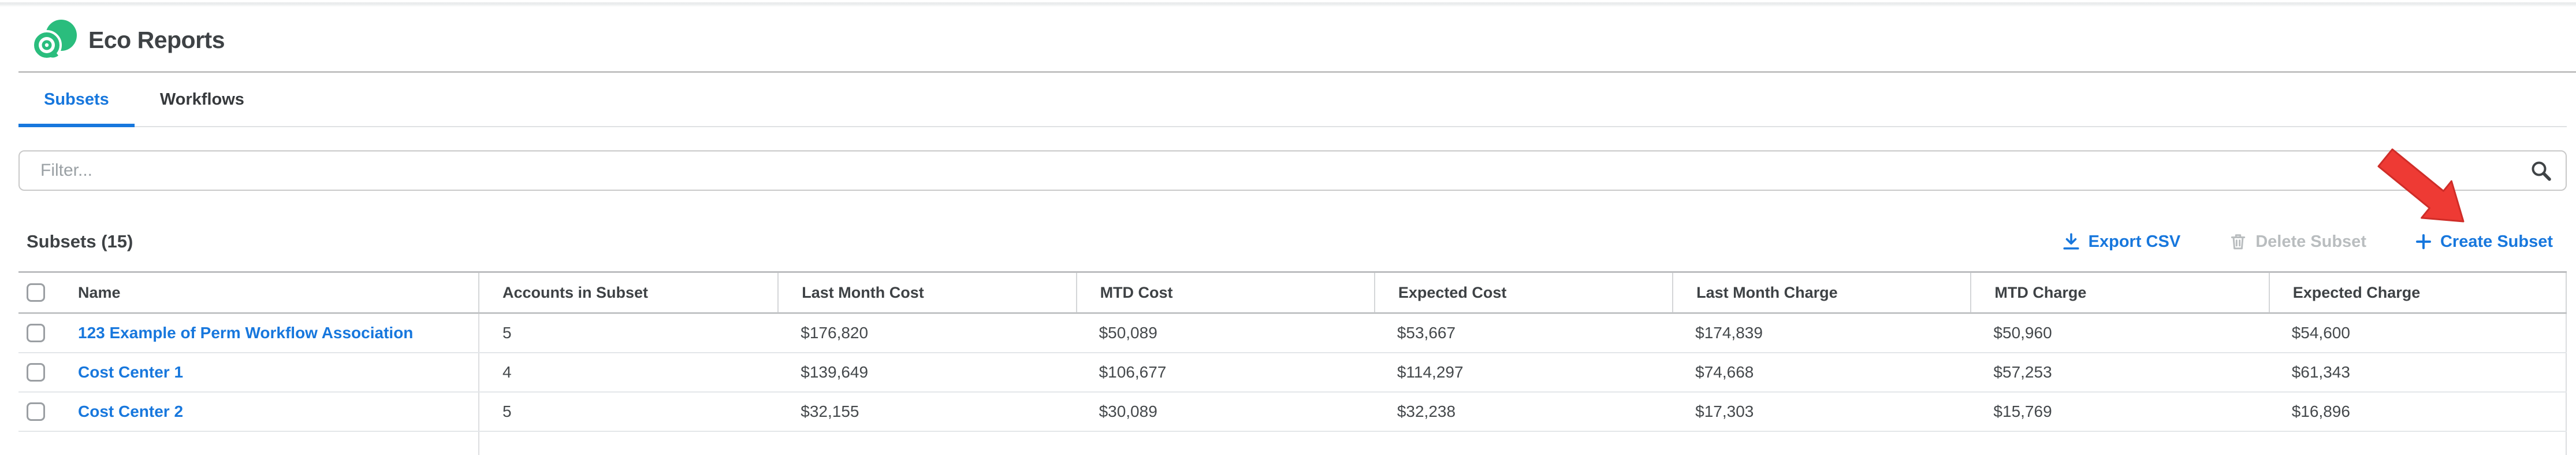  What do you see at coordinates (1293, 444) in the screenshot?
I see `table-row-partial` at bounding box center [1293, 444].